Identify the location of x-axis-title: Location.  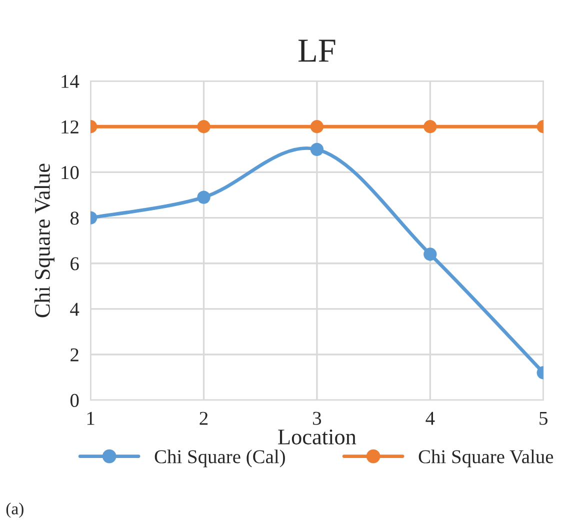
(317, 437).